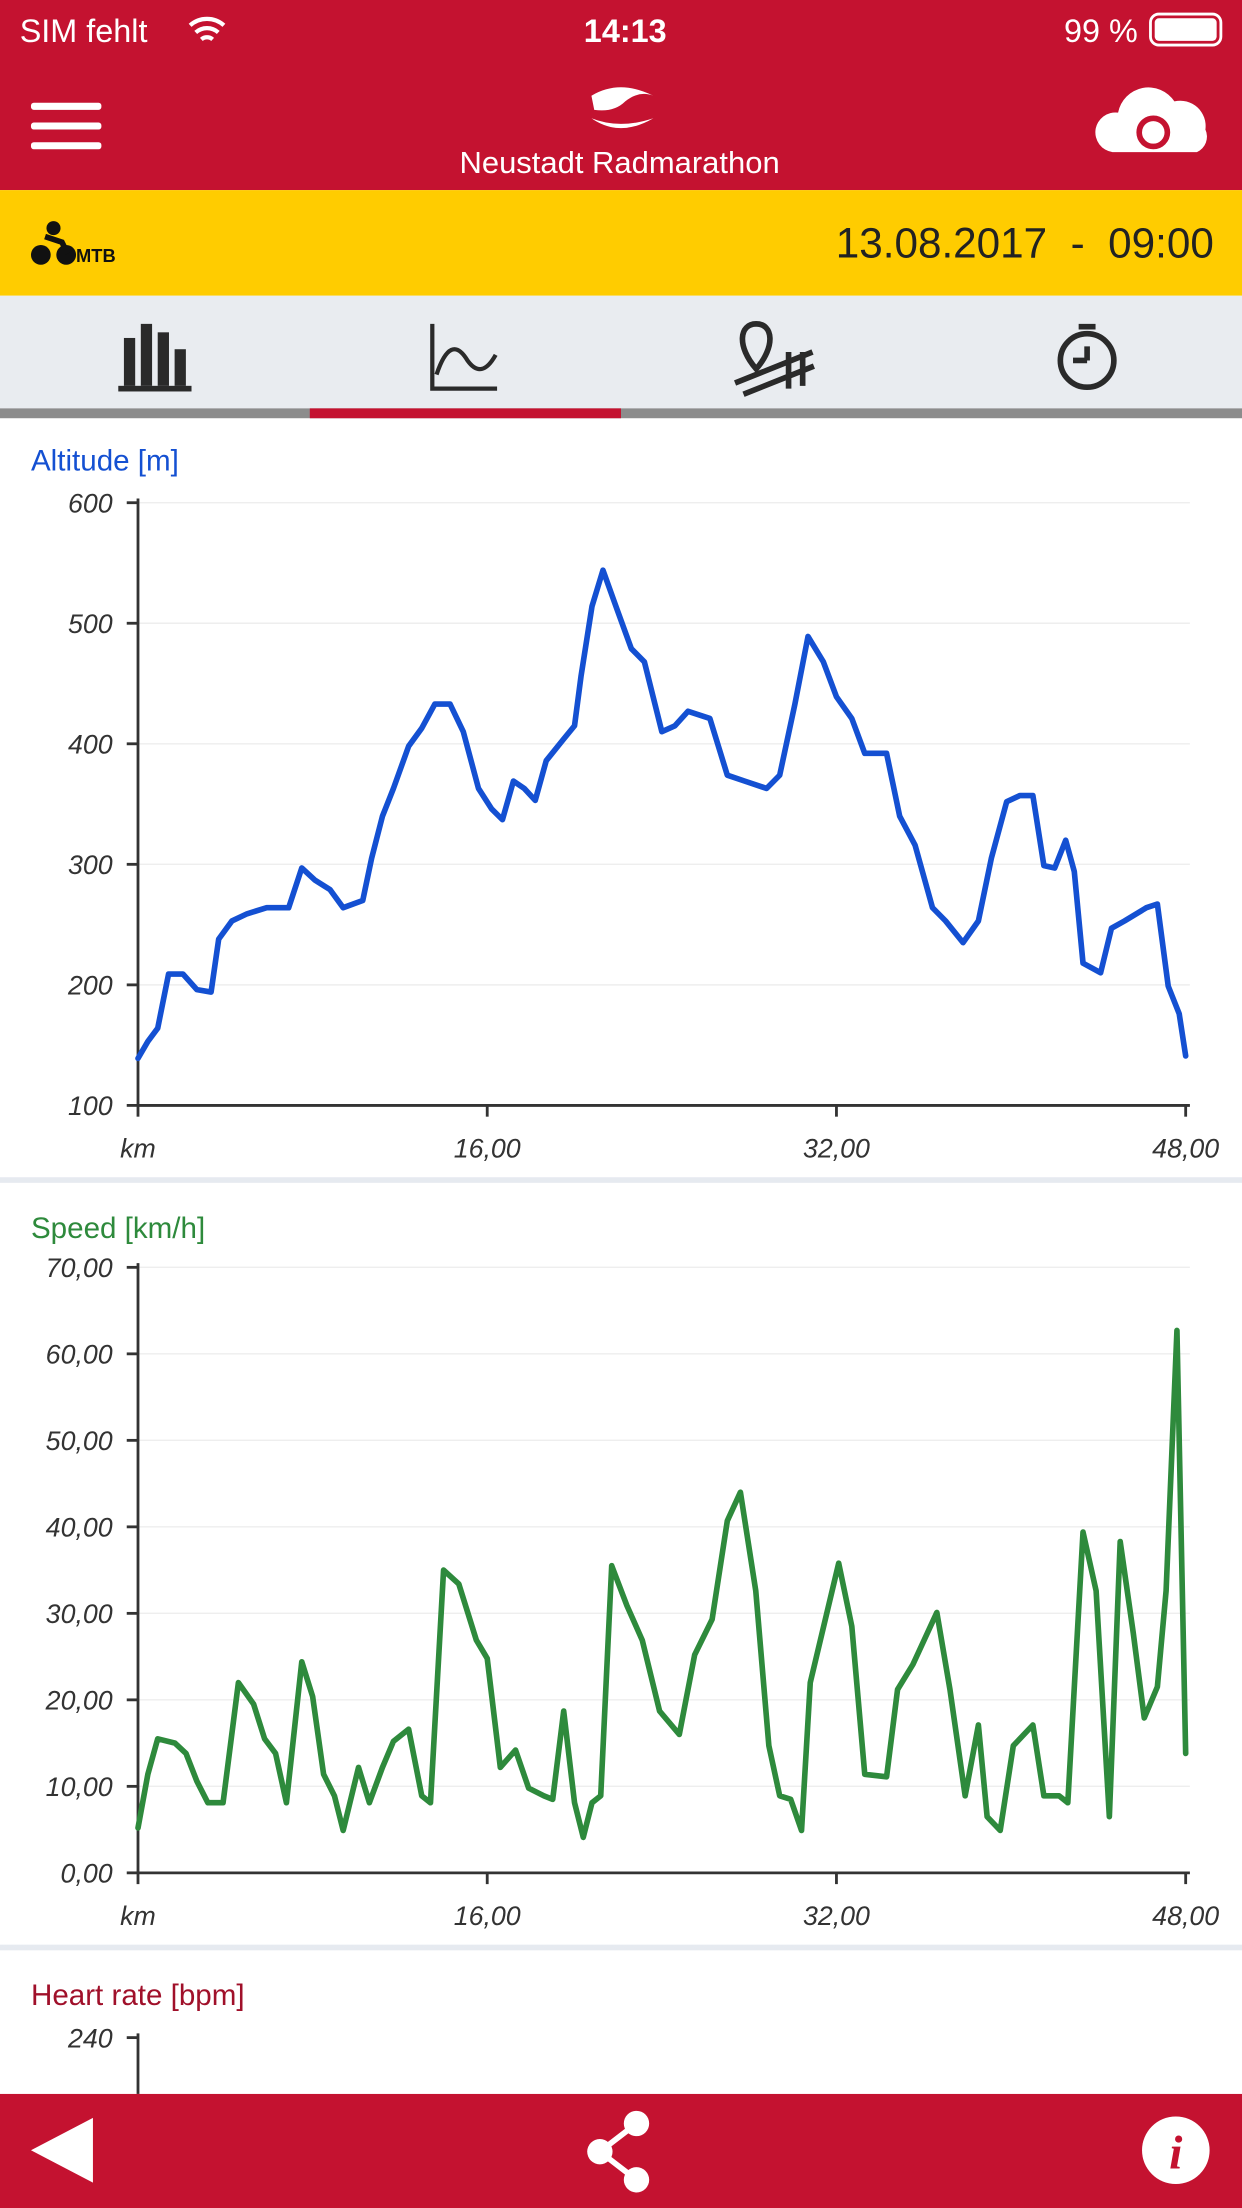 Image resolution: width=1242 pixels, height=2208 pixels. I want to click on event-bar, so click(621, 243).